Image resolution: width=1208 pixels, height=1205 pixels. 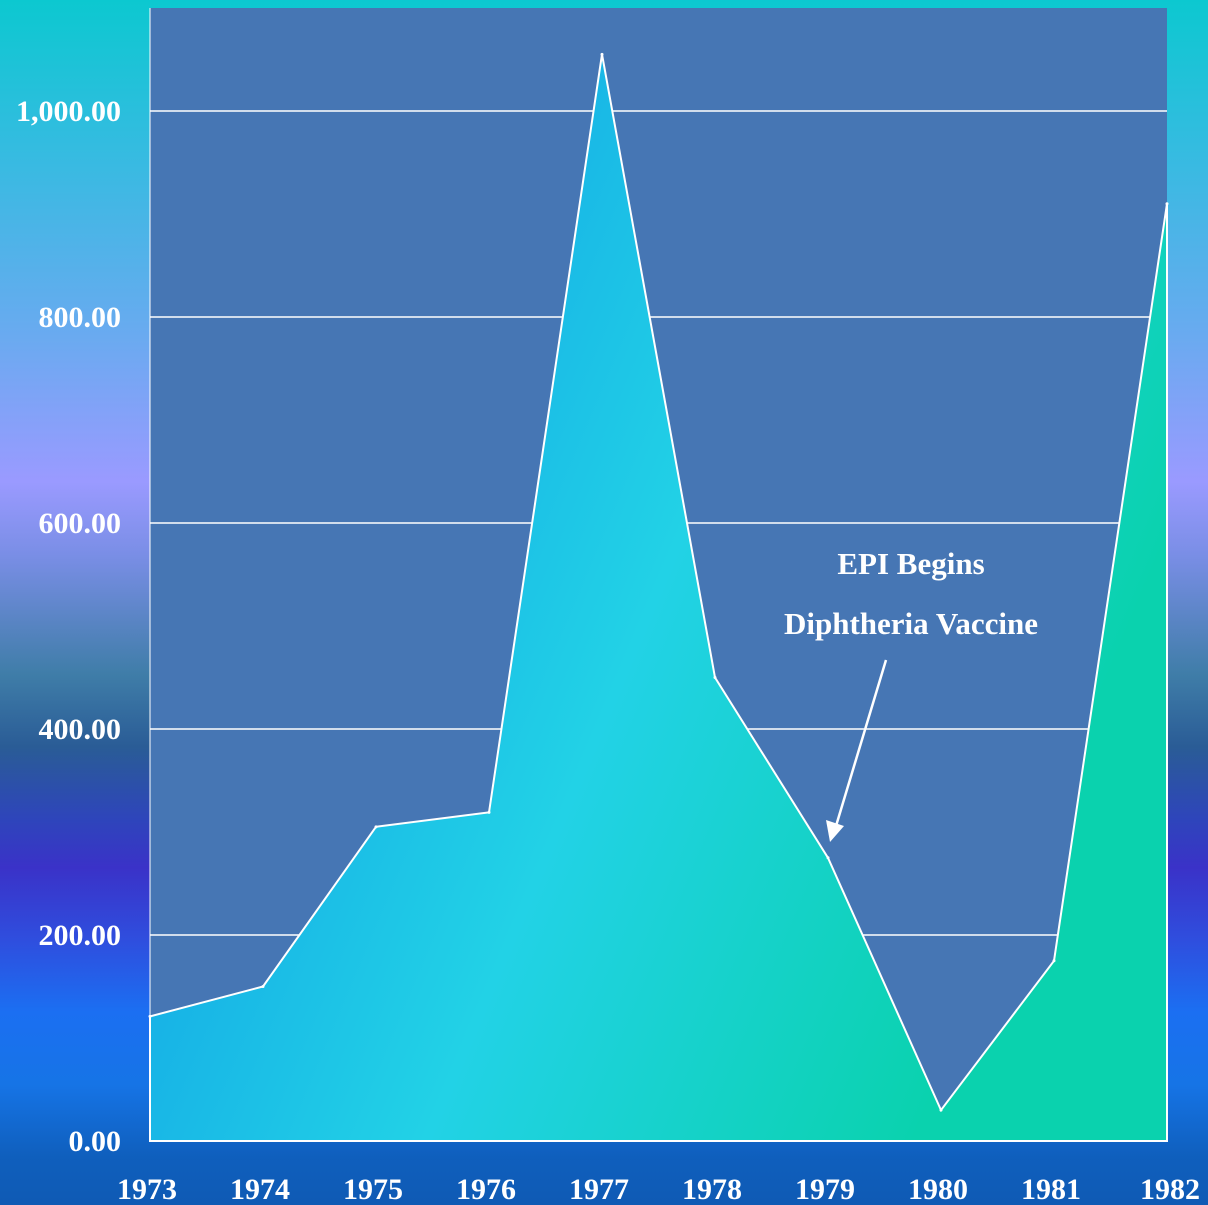 What do you see at coordinates (835, 831) in the screenshot?
I see `annotation-arrow-head` at bounding box center [835, 831].